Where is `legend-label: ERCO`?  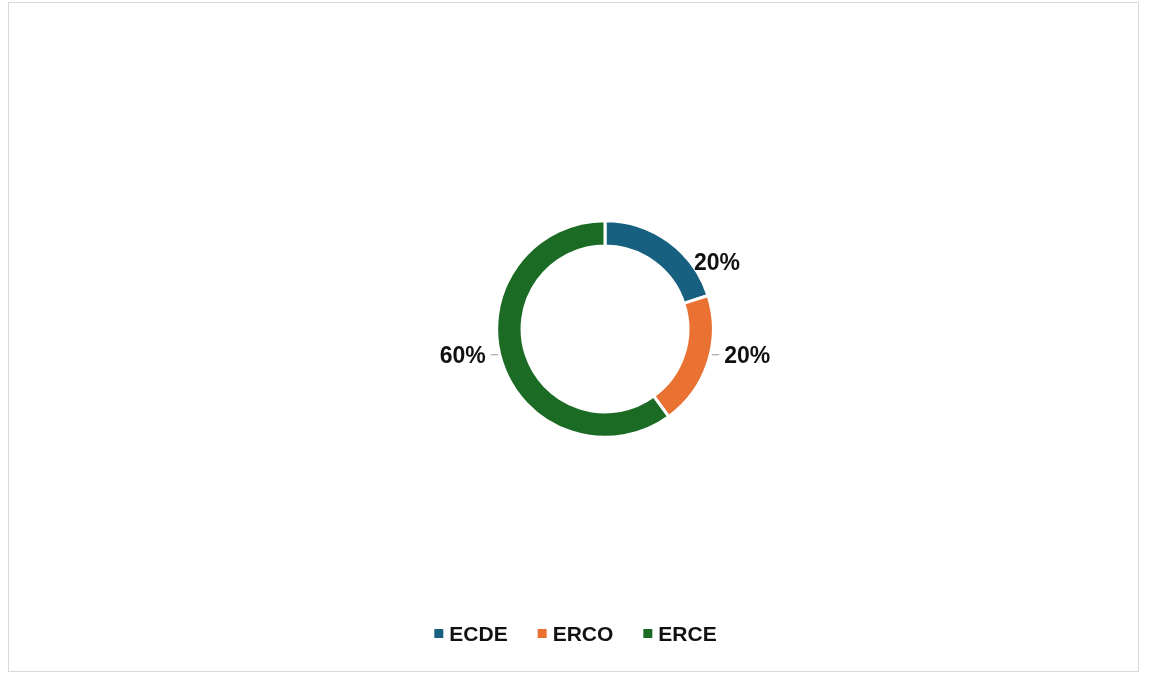
legend-label: ERCO is located at coordinates (583, 633).